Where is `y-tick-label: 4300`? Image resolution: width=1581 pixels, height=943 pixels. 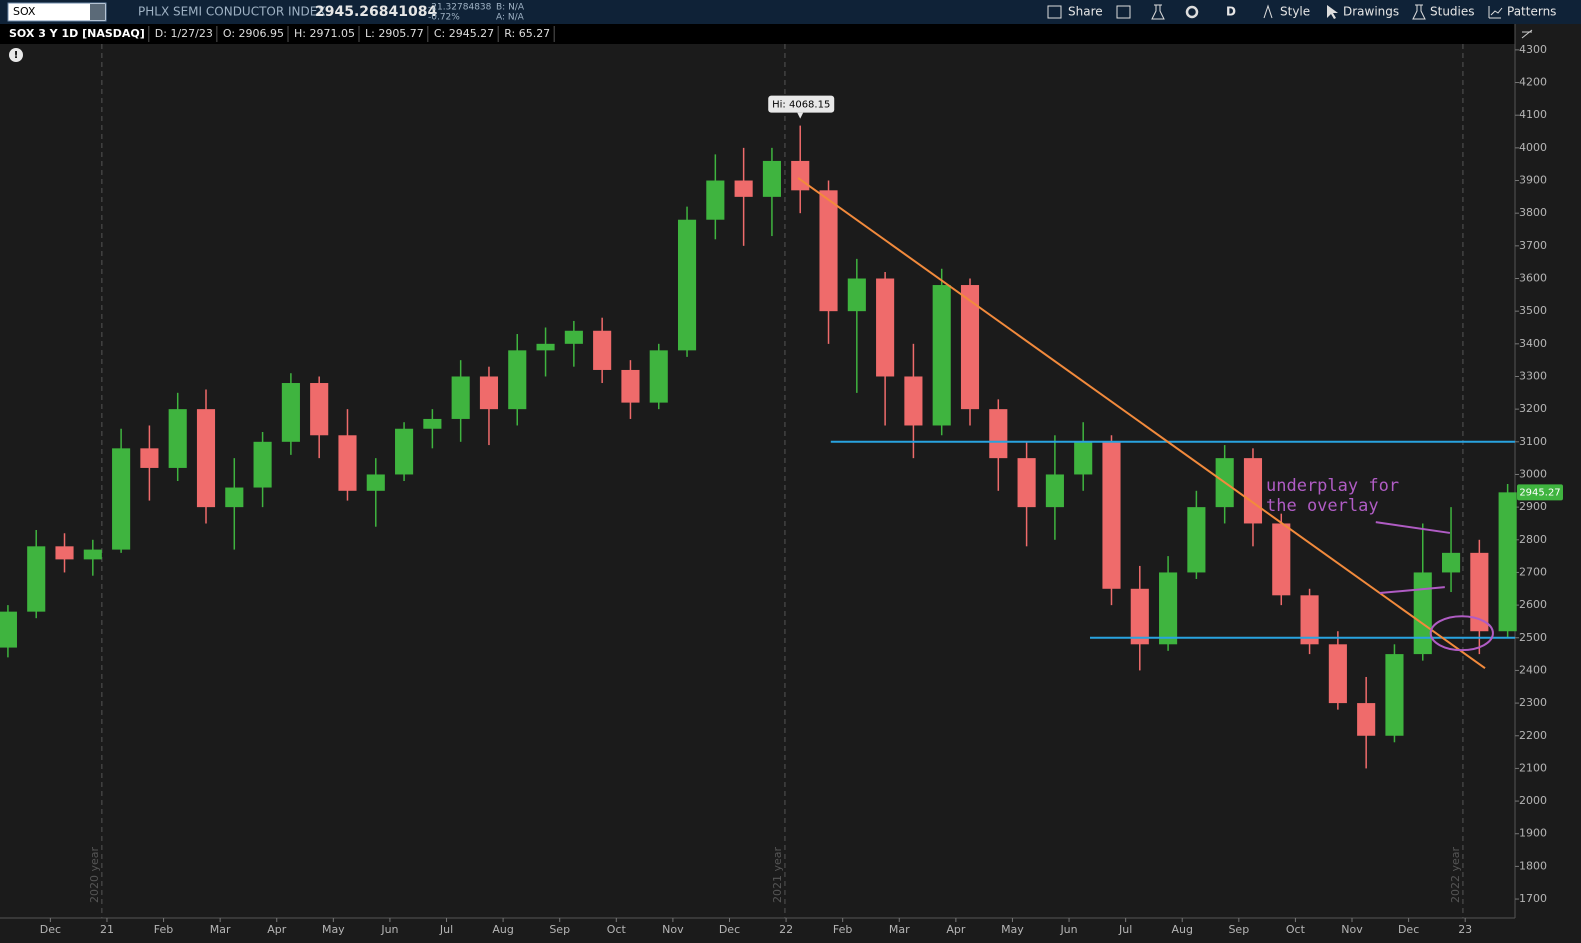 y-tick-label: 4300 is located at coordinates (1533, 49).